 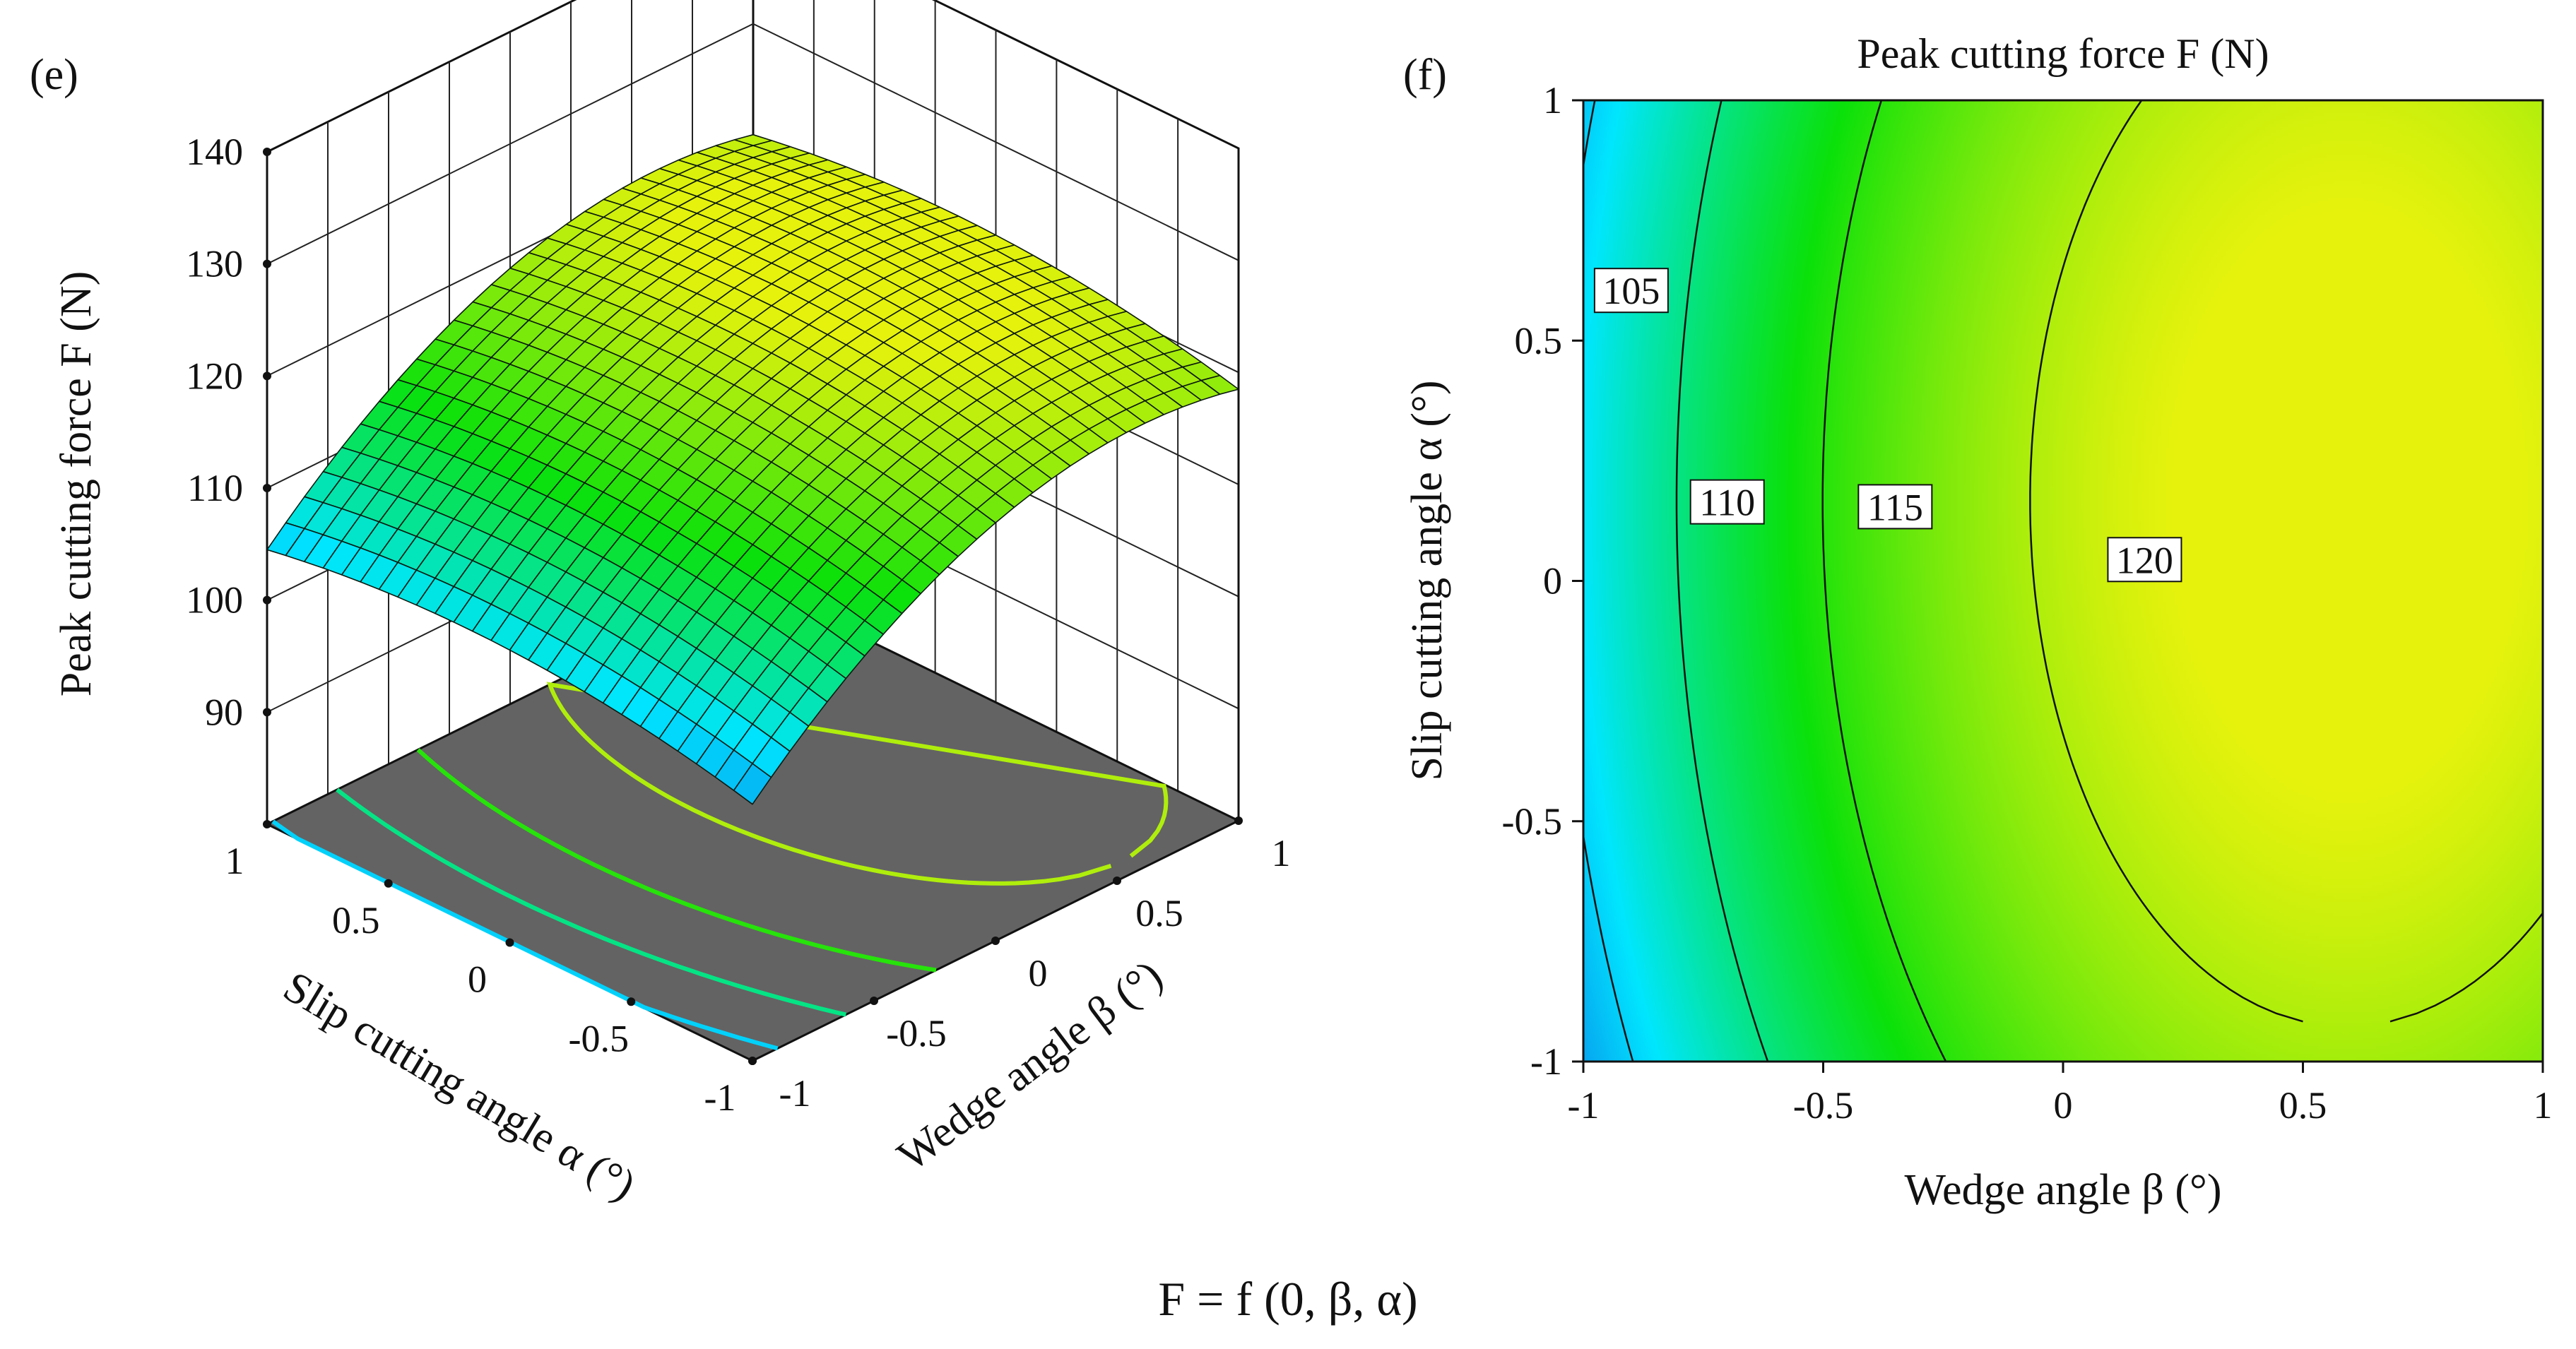 I want to click on contour-label-text: 105, so click(x=1631, y=291).